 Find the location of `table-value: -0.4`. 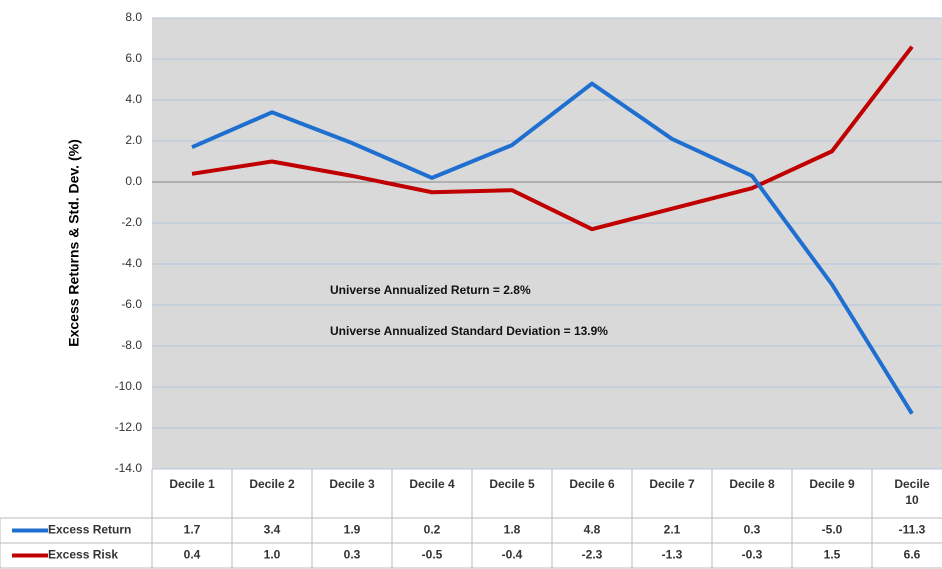

table-value: -0.4 is located at coordinates (512, 555).